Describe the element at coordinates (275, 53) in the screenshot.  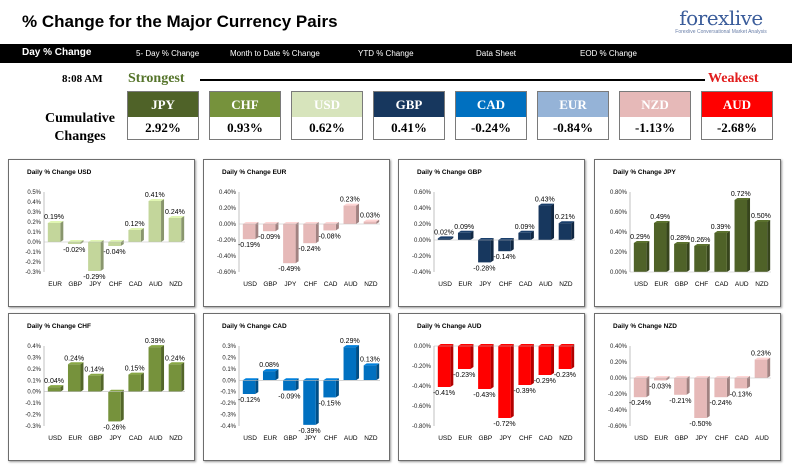
I see `tab-month-to-date-change: Month to Date % Change` at that location.